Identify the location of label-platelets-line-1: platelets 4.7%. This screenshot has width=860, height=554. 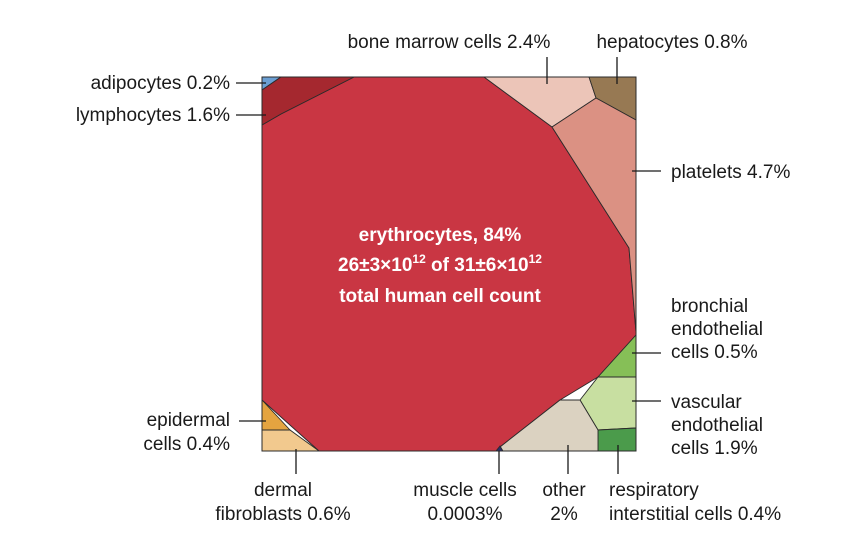
(730, 172).